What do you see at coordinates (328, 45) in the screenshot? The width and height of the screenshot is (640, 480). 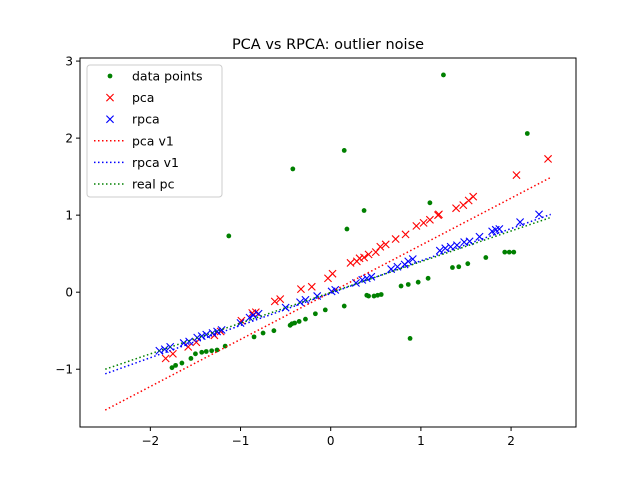 I see `chart-title: PCA vs RPCA: outlier noise` at bounding box center [328, 45].